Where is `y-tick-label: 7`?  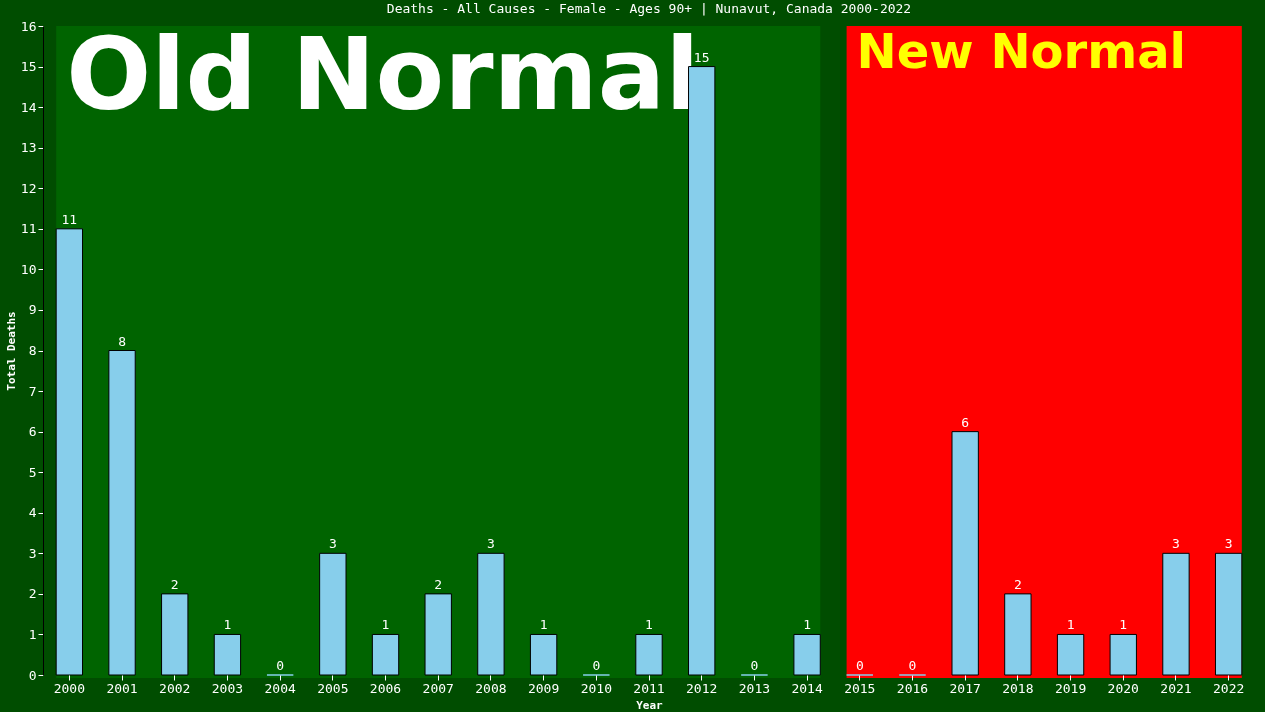 y-tick-label: 7 is located at coordinates (32, 391).